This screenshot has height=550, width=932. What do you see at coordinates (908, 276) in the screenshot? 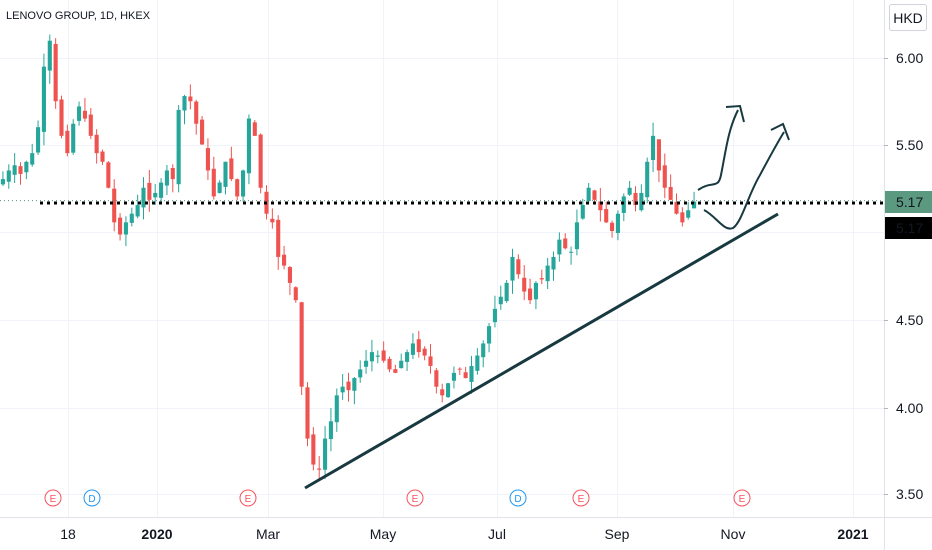
I see `price-axis: 6.00 5.50 4.50 4.00 3.50 5.17 5.17` at bounding box center [908, 276].